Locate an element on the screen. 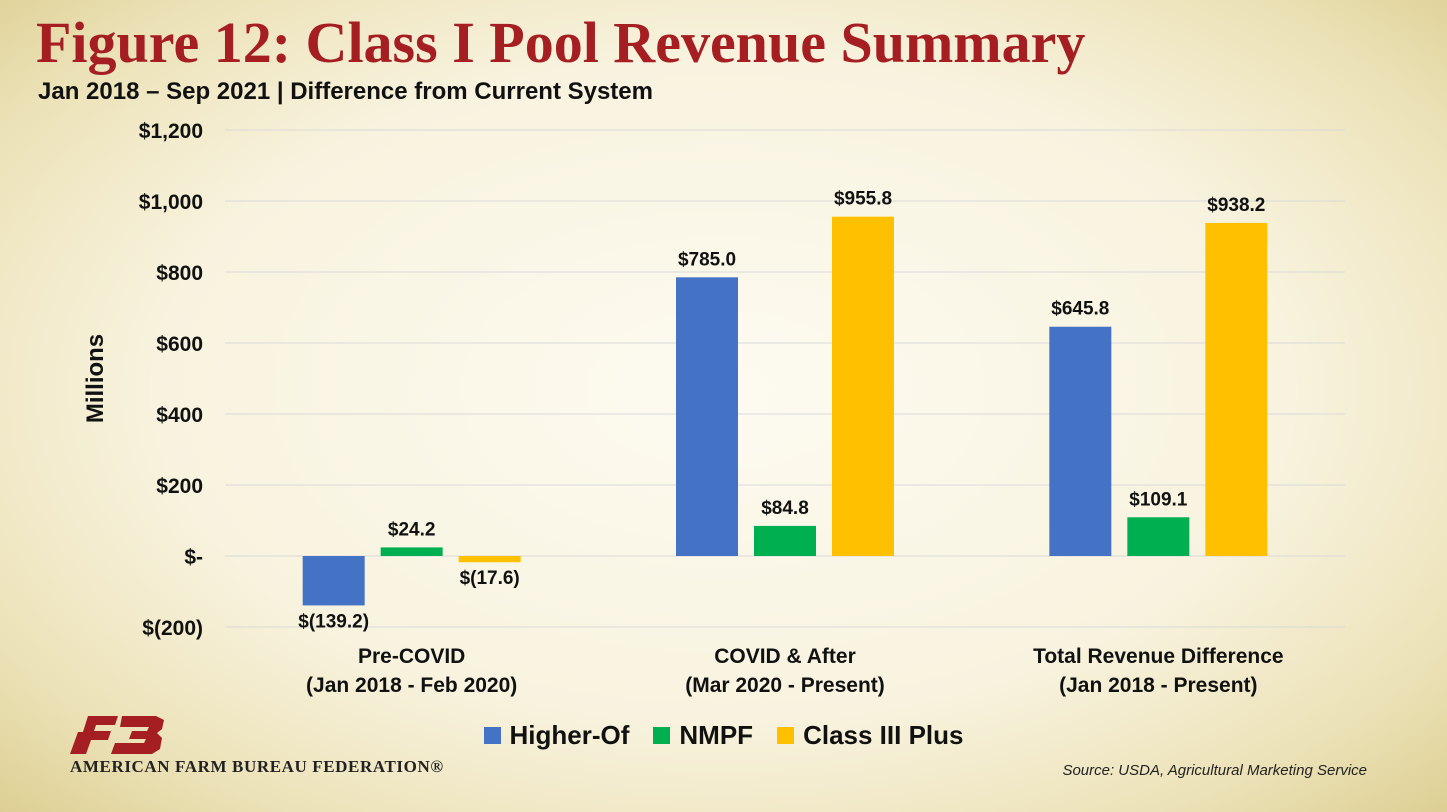 The image size is (1447, 812). y-tick-label: $1,200 is located at coordinates (171, 131).